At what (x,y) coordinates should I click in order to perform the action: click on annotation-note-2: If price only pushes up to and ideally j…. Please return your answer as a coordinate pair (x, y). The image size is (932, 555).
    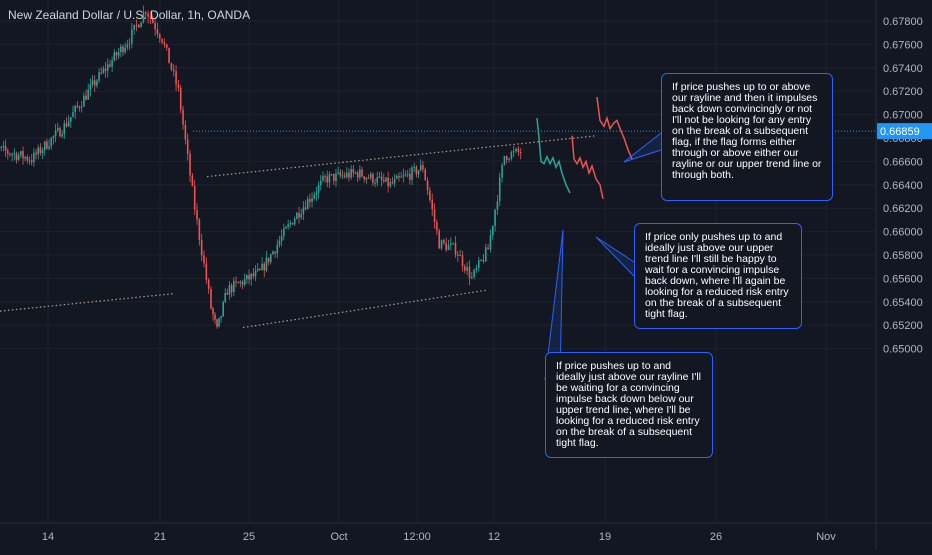
    Looking at the image, I should click on (718, 276).